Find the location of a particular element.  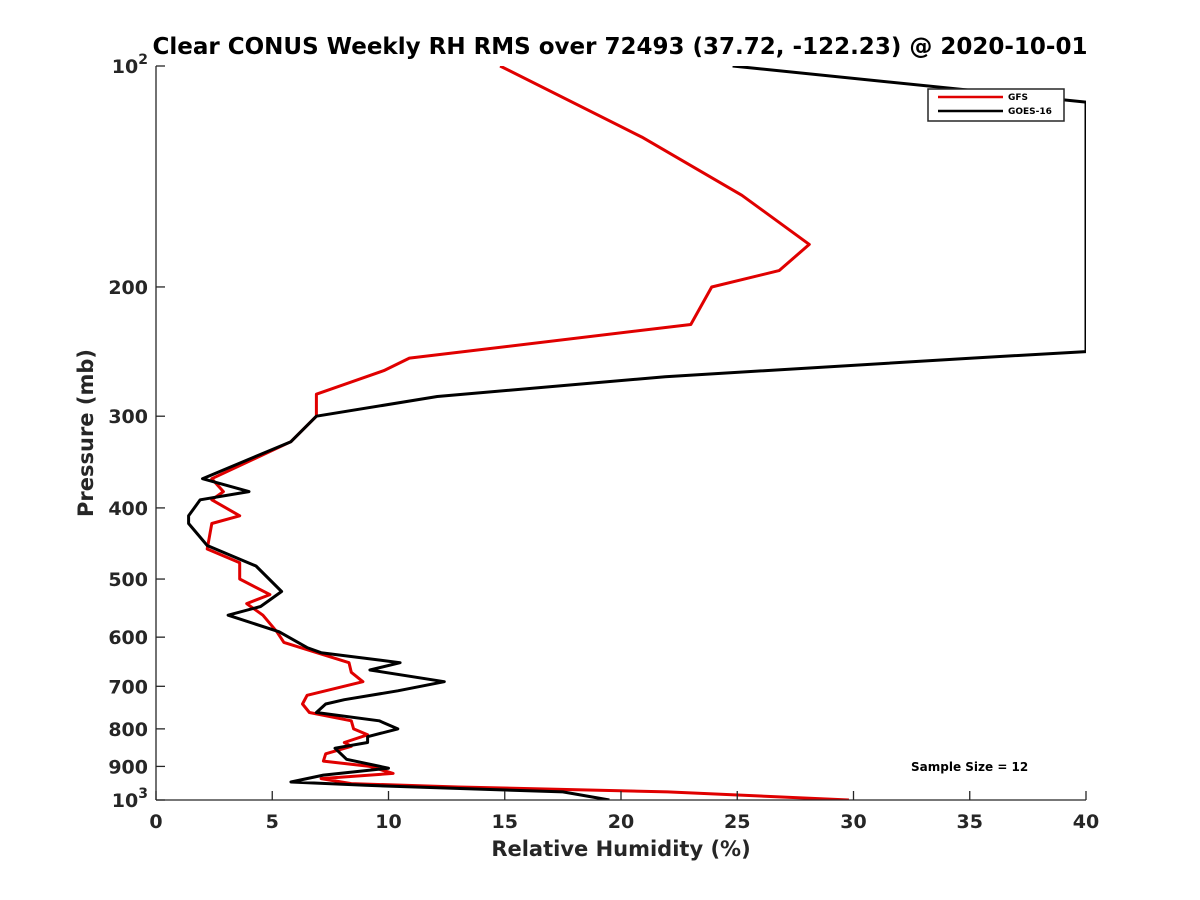

y-tick-label: 700 is located at coordinates (128, 687).